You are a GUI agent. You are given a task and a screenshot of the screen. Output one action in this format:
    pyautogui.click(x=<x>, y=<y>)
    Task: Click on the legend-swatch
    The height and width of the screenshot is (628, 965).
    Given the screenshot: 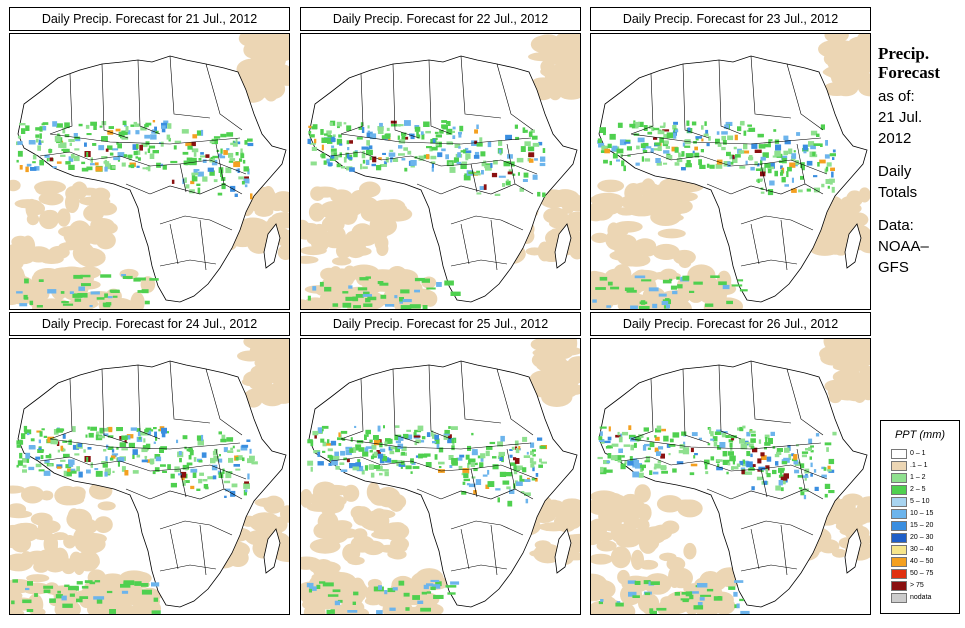 What is the action you would take?
    pyautogui.click(x=899, y=454)
    